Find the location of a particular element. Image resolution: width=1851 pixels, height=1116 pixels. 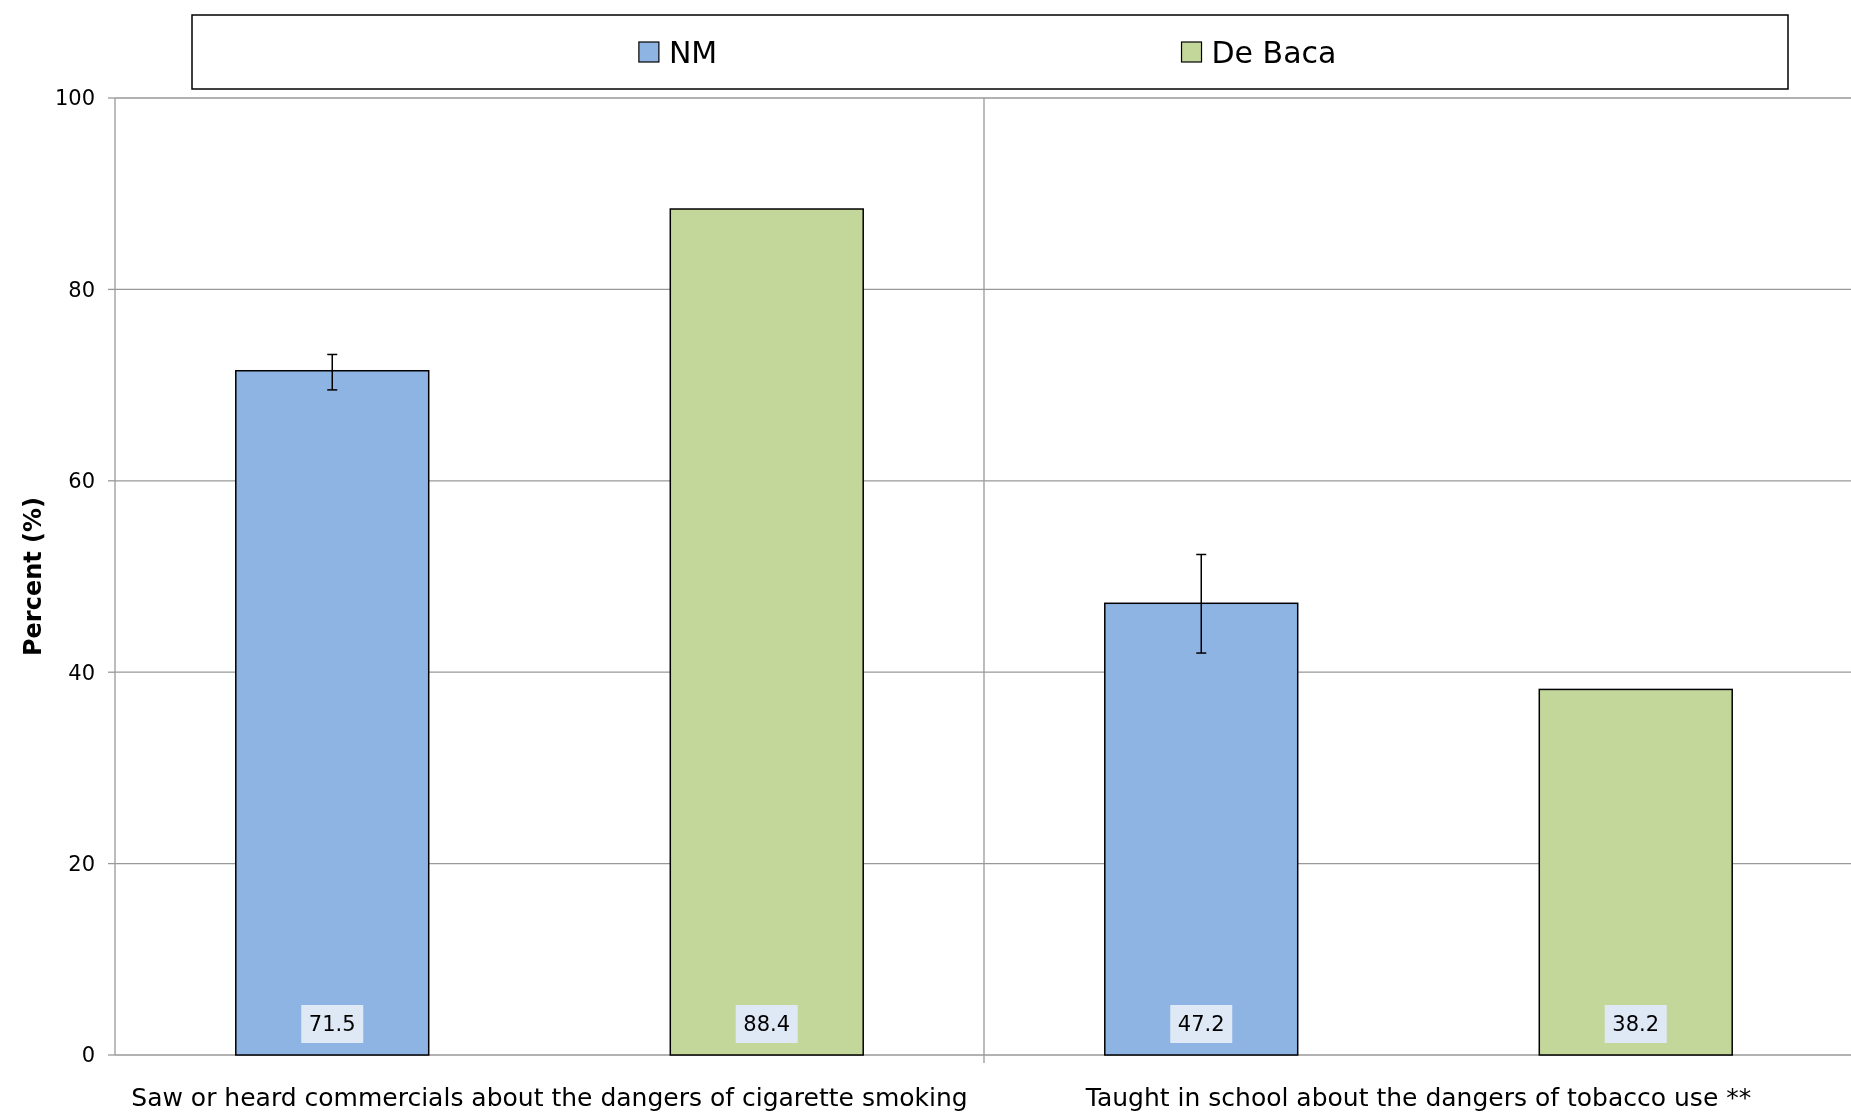

data-label: 71.5 is located at coordinates (332, 1024).